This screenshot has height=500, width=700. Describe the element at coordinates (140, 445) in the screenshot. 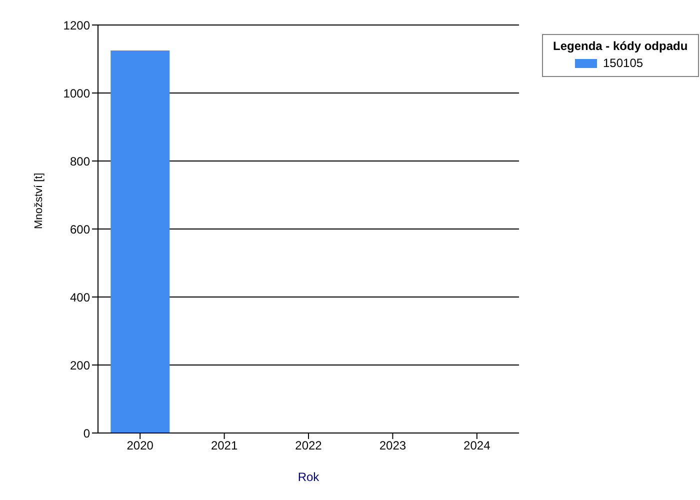

I see `x-tick-label: 2020` at that location.